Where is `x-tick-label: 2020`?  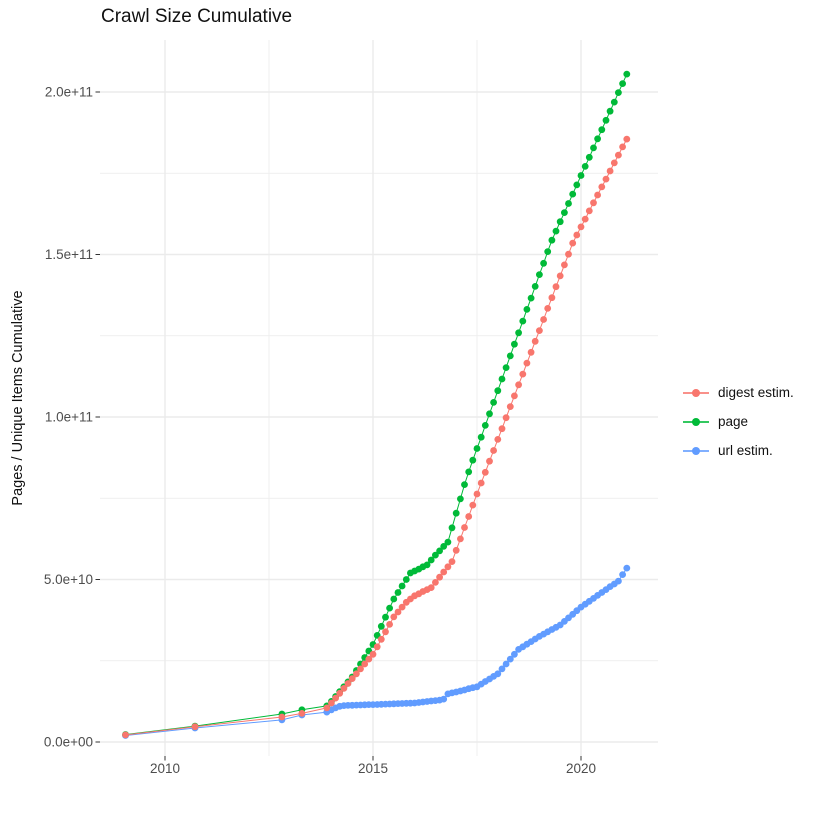
x-tick-label: 2020 is located at coordinates (581, 768).